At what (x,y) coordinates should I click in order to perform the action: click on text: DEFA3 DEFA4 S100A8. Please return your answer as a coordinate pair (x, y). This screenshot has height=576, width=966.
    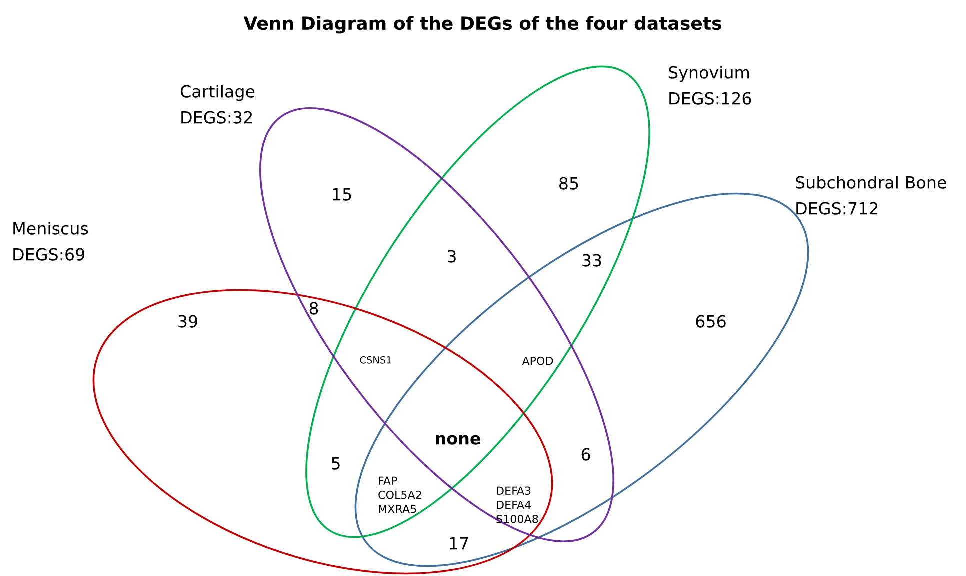
    Looking at the image, I should click on (517, 505).